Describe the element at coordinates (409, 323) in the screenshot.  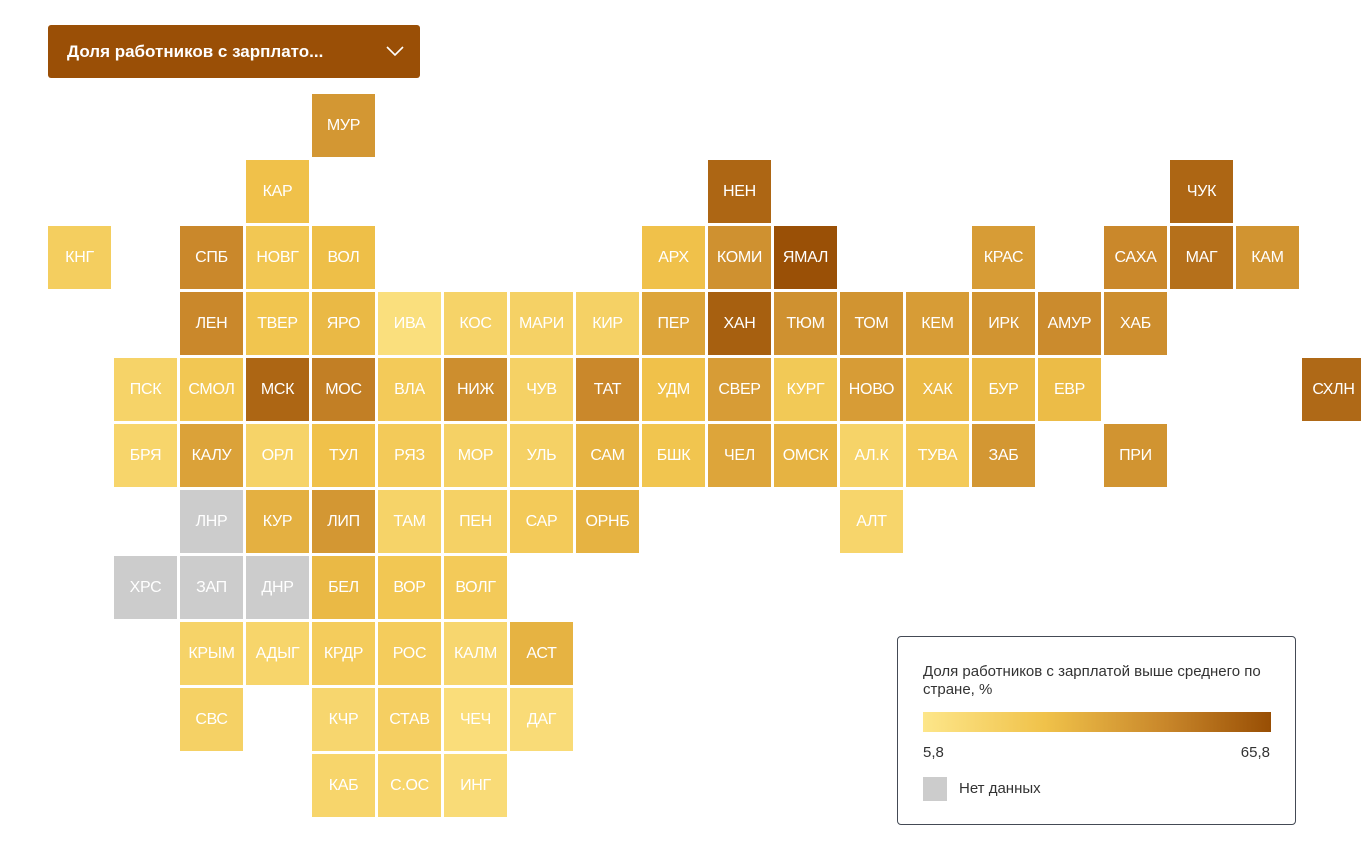
I see `region-tile: ИВА` at that location.